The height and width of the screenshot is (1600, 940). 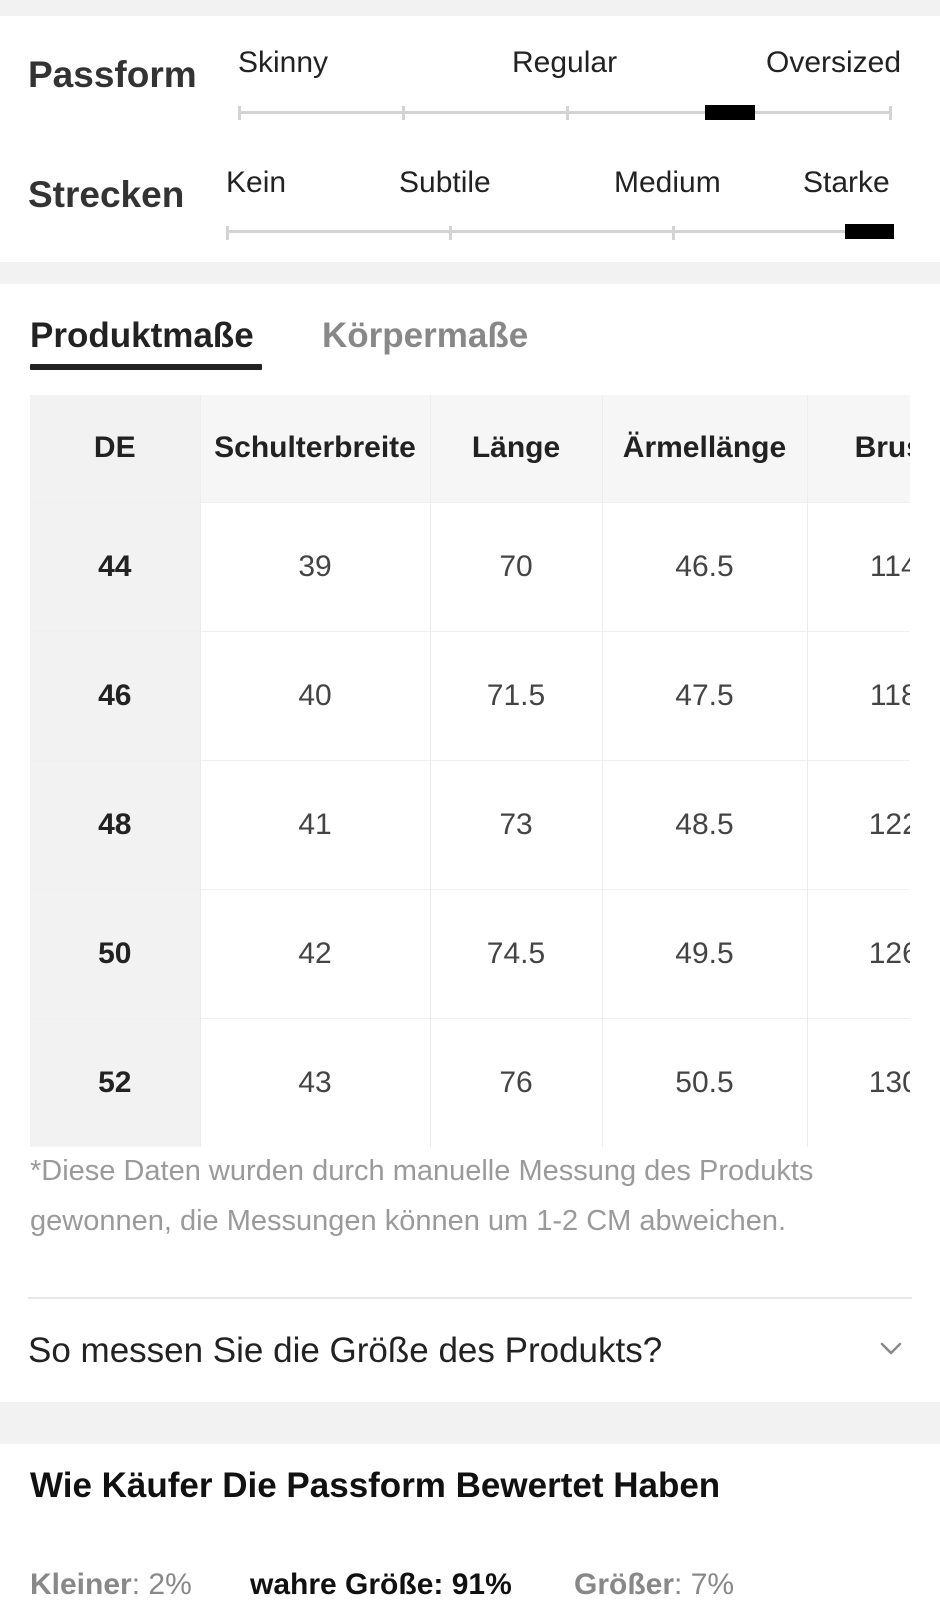 What do you see at coordinates (515, 953) in the screenshot?
I see `cell-value: 74.5` at bounding box center [515, 953].